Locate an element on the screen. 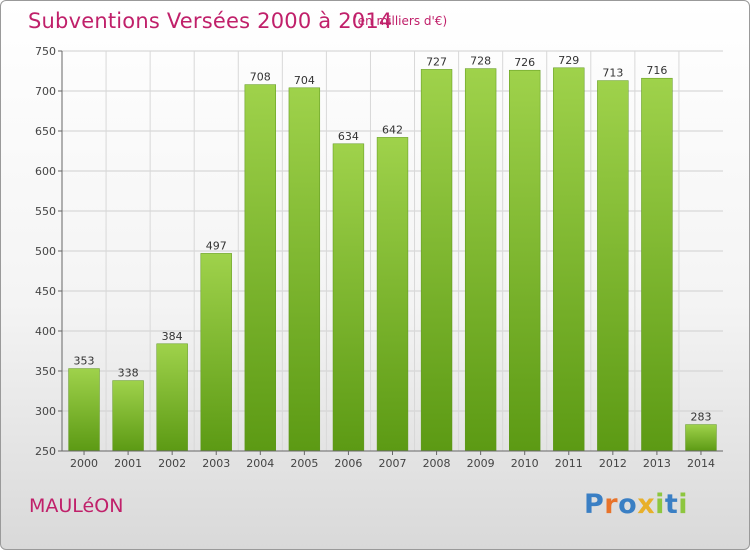 The image size is (750, 550). y-tick-label: 550 is located at coordinates (45, 211).